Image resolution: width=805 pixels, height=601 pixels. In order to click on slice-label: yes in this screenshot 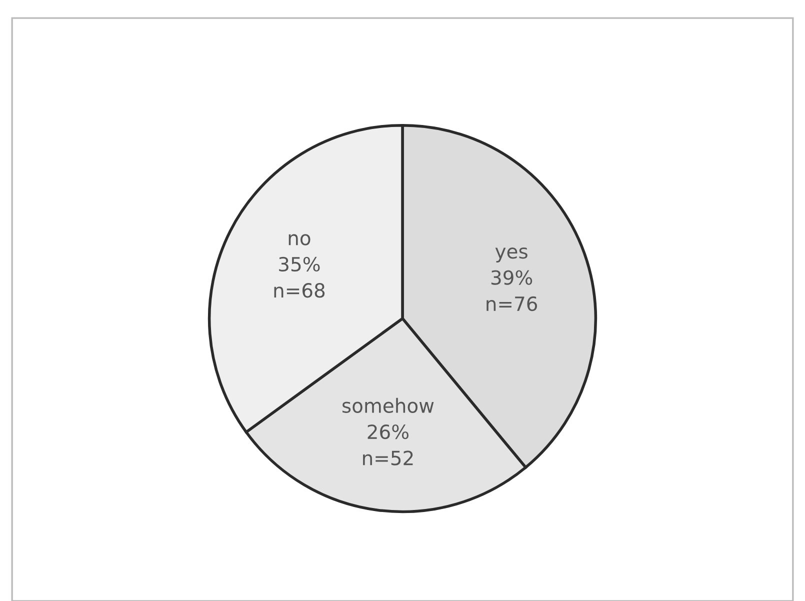, I will do `click(511, 255)`.